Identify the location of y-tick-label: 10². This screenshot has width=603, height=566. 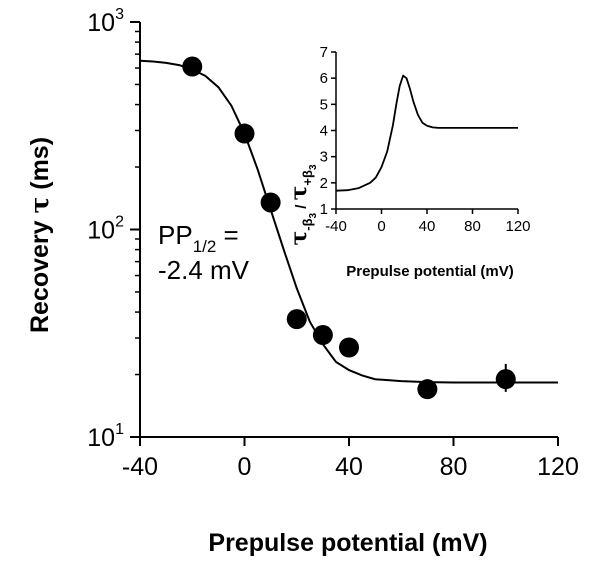
(105, 229).